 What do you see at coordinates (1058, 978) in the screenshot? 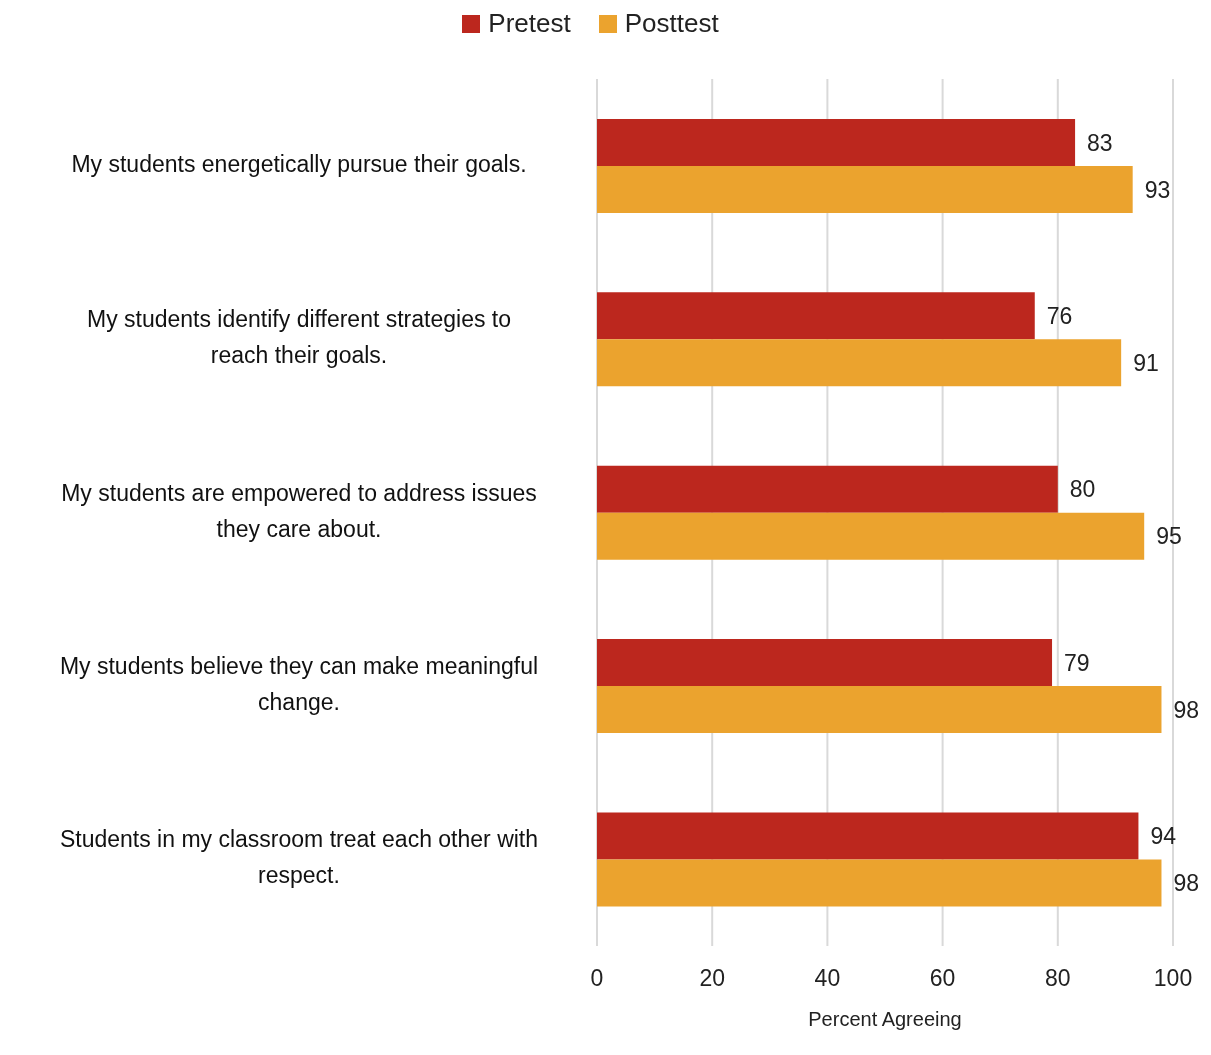
I see `x-tick-label: 80` at bounding box center [1058, 978].